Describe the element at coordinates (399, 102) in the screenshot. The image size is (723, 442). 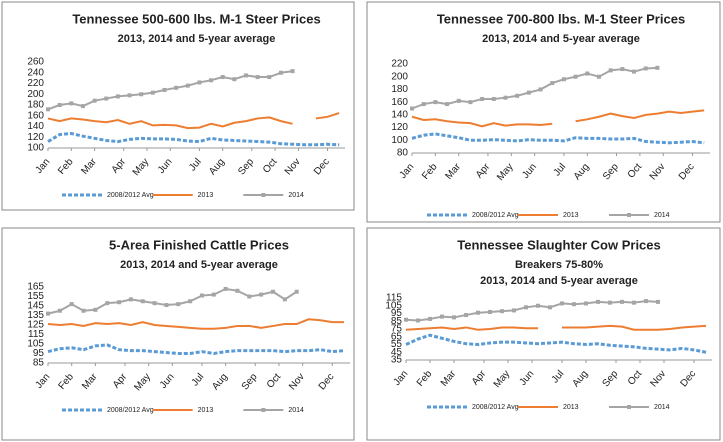
I see `y-tick-label: 160` at that location.